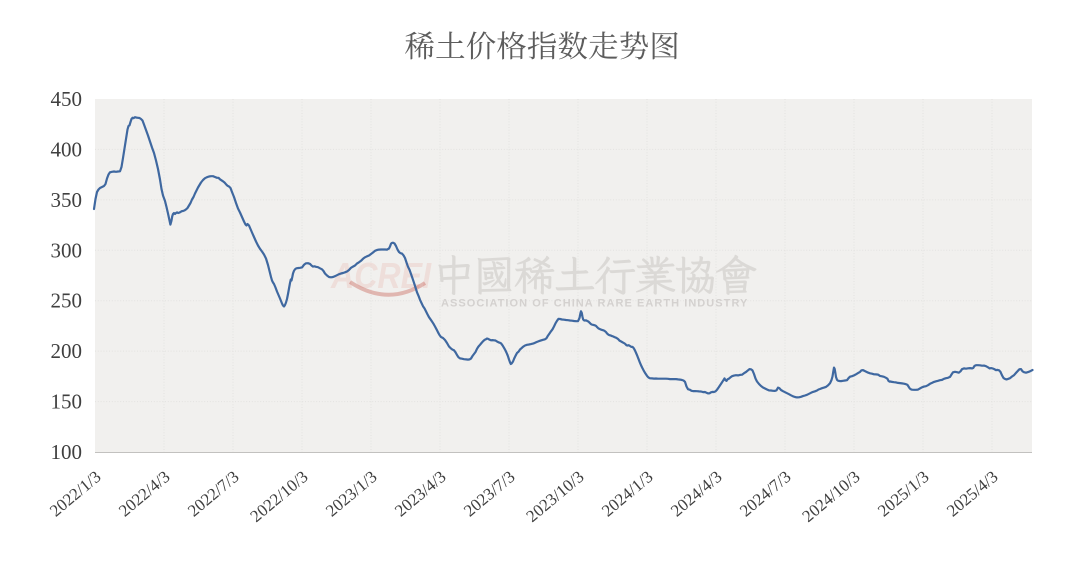 The image size is (1080, 569). Describe the element at coordinates (67, 200) in the screenshot. I see `svg-text: 350` at that location.